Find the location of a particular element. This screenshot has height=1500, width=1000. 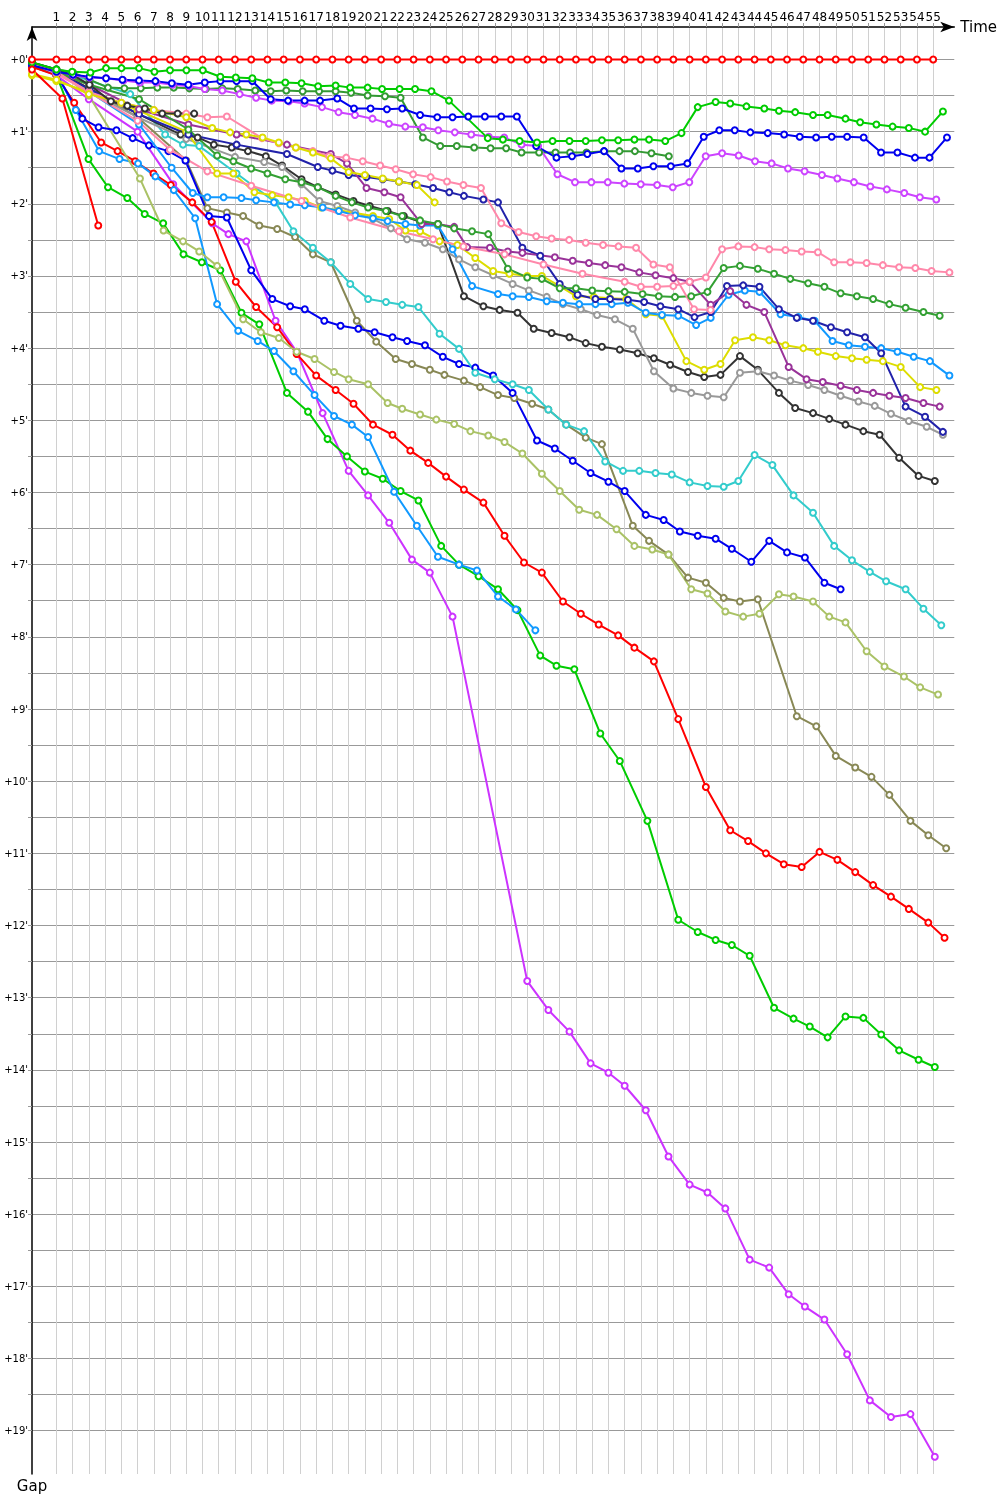

x-tick-label: 10 is located at coordinates (202, 17).